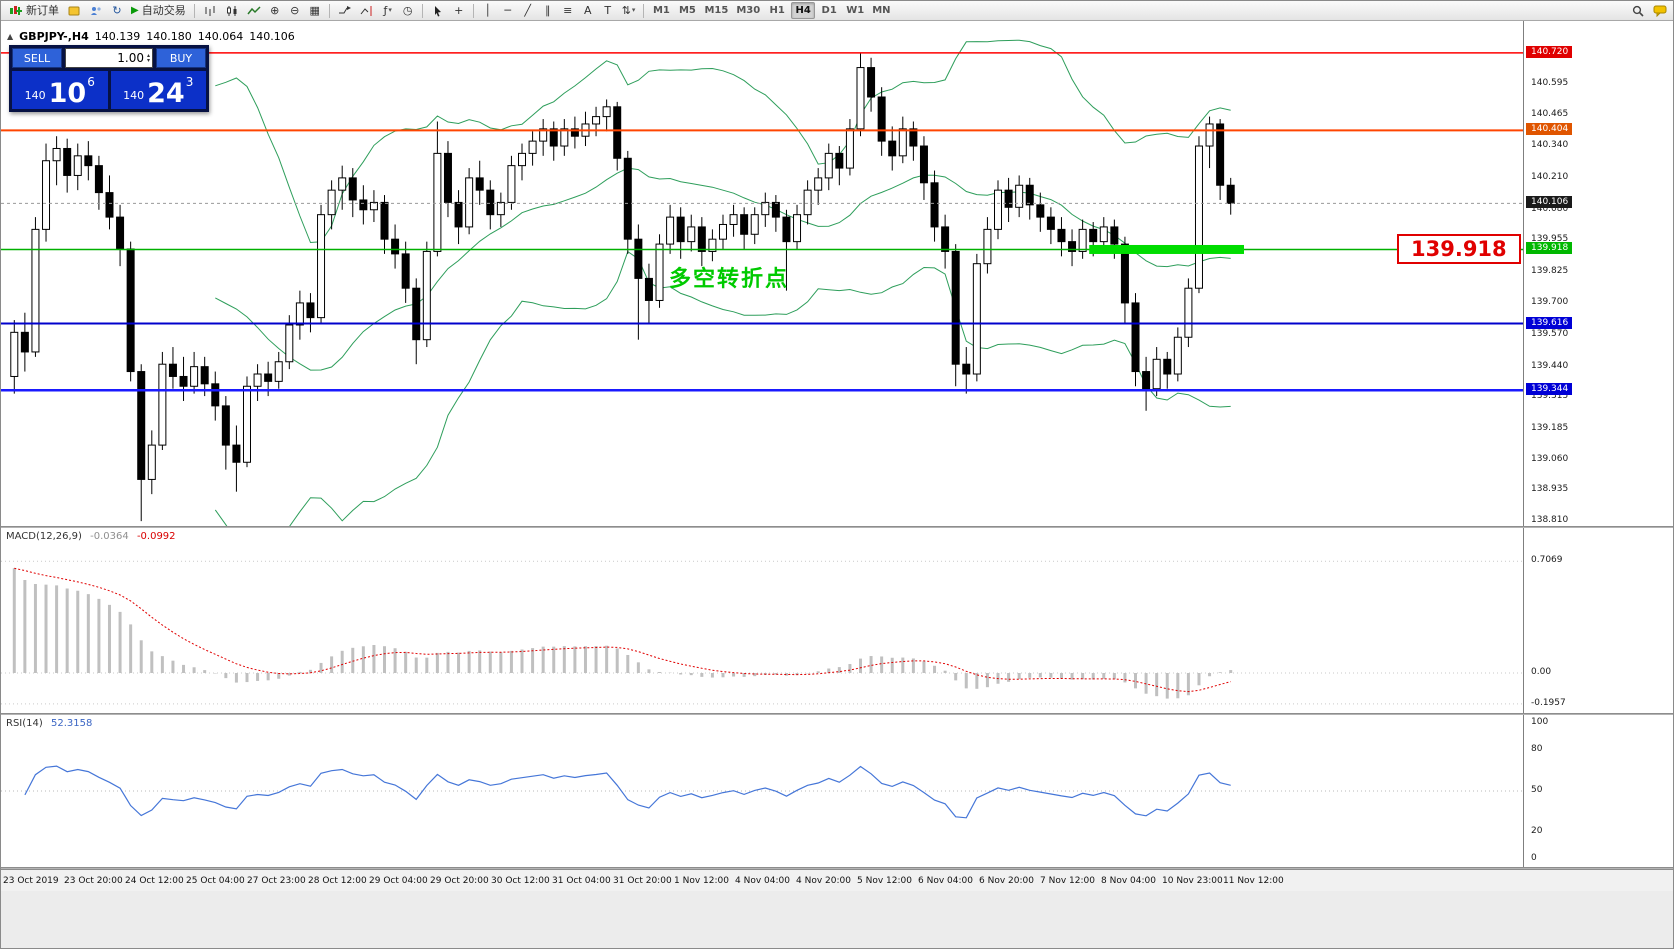 Image resolution: width=1674 pixels, height=949 pixels. I want to click on time-tick: 31 Oct 04:00, so click(581, 881).